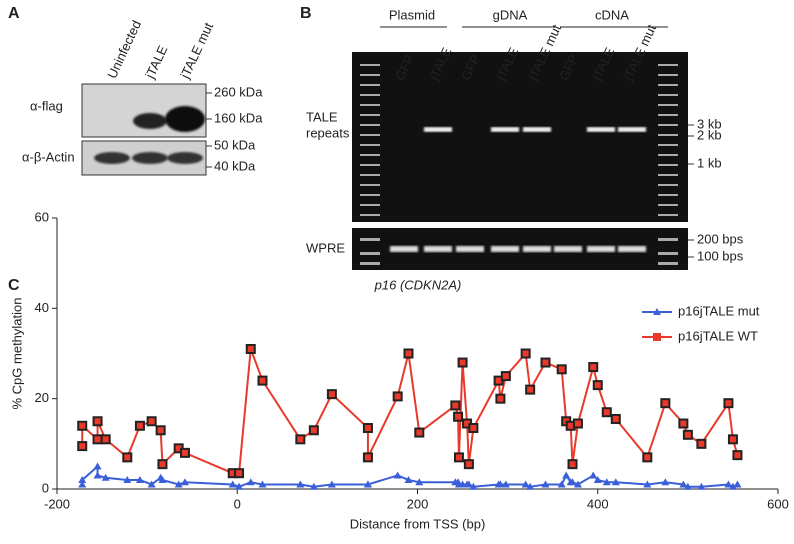  What do you see at coordinates (42, 397) in the screenshot?
I see `y-tick-label: 20` at bounding box center [42, 397].